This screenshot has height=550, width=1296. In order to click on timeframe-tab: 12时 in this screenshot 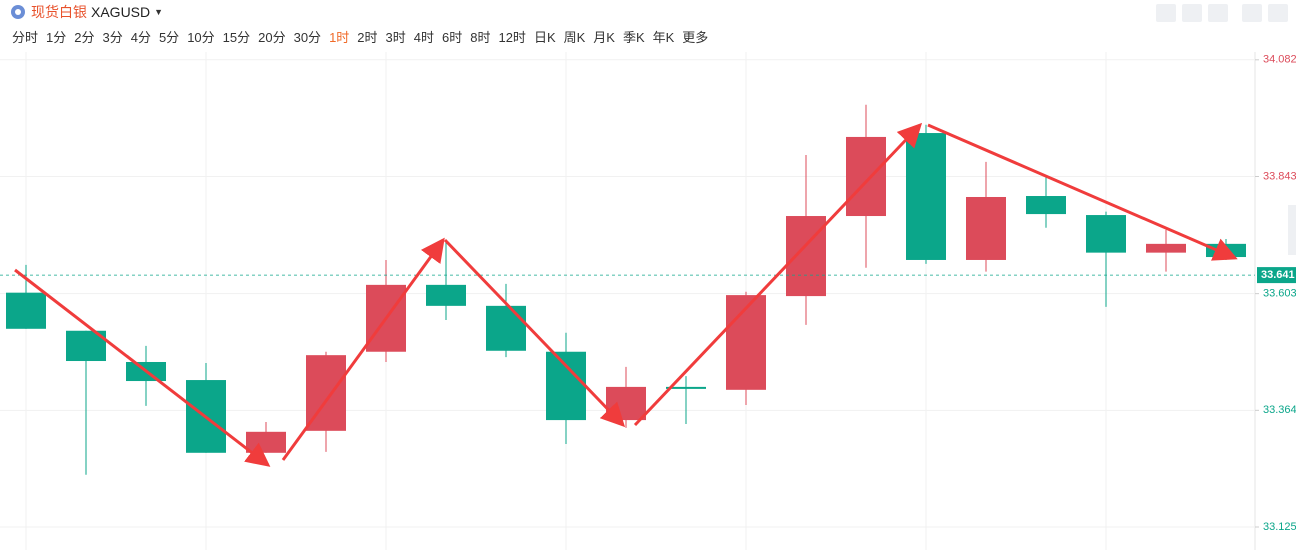, I will do `click(512, 37)`.